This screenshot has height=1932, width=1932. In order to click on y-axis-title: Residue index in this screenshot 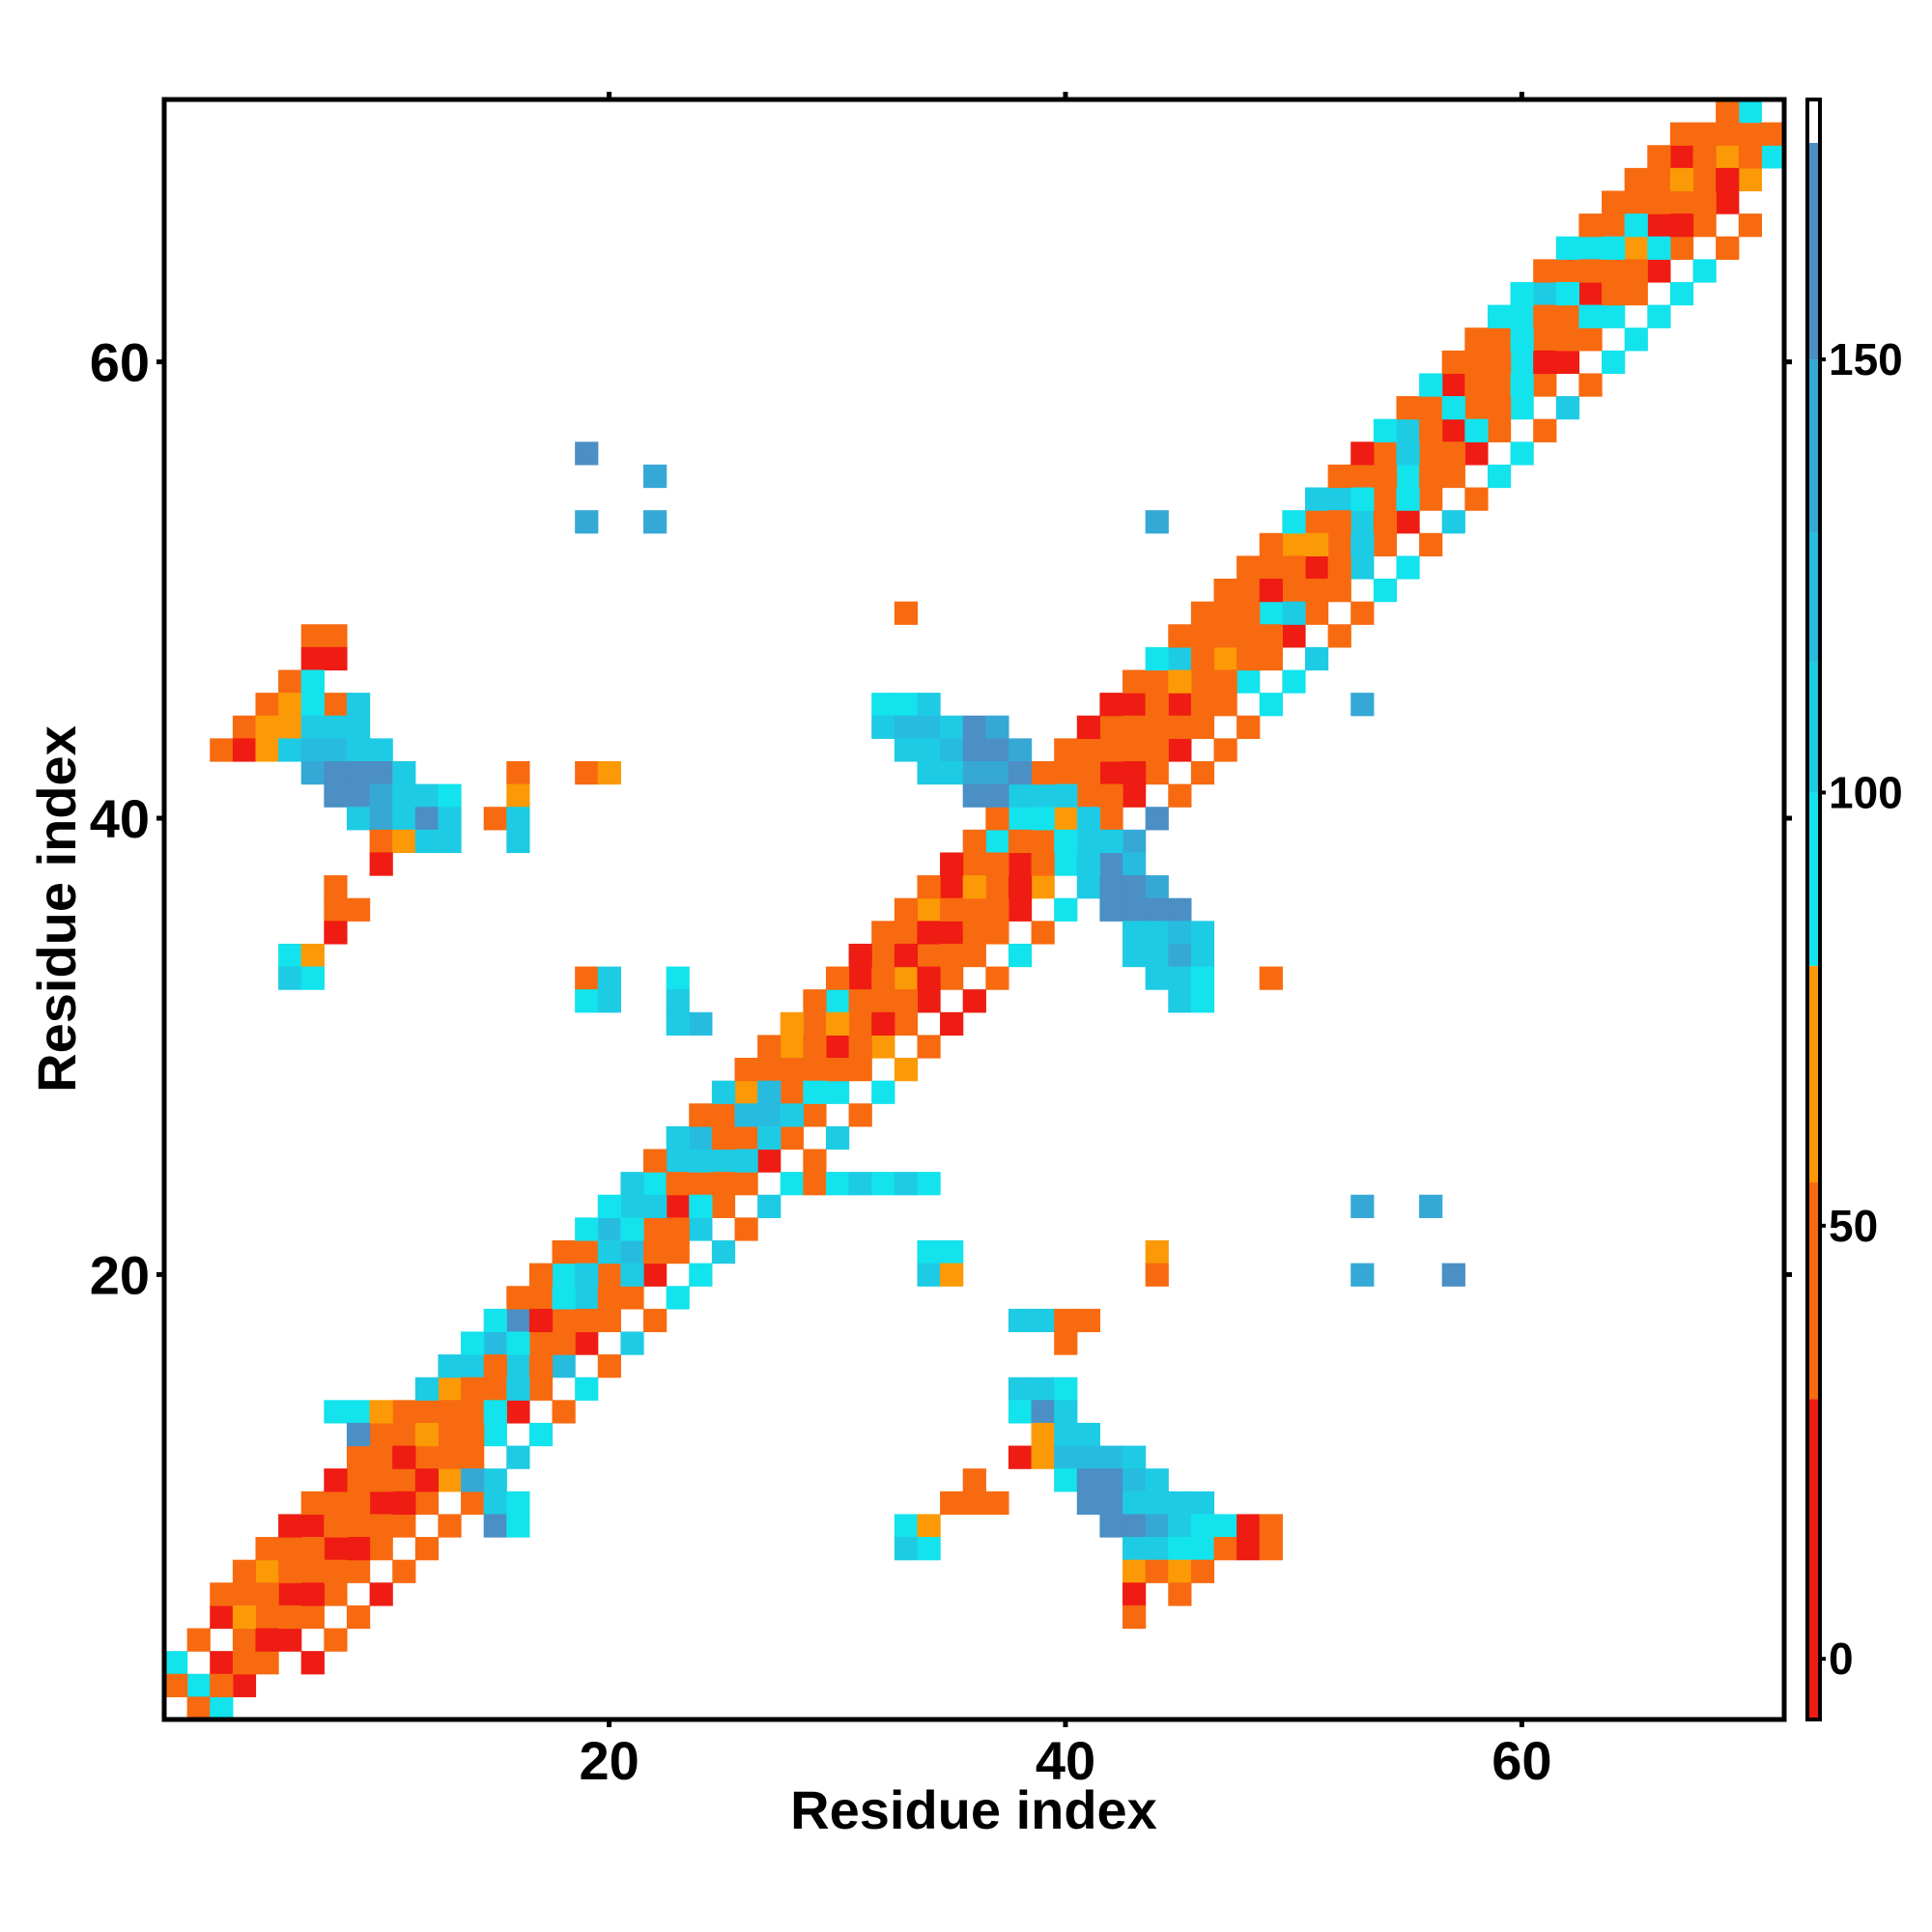, I will do `click(56, 909)`.